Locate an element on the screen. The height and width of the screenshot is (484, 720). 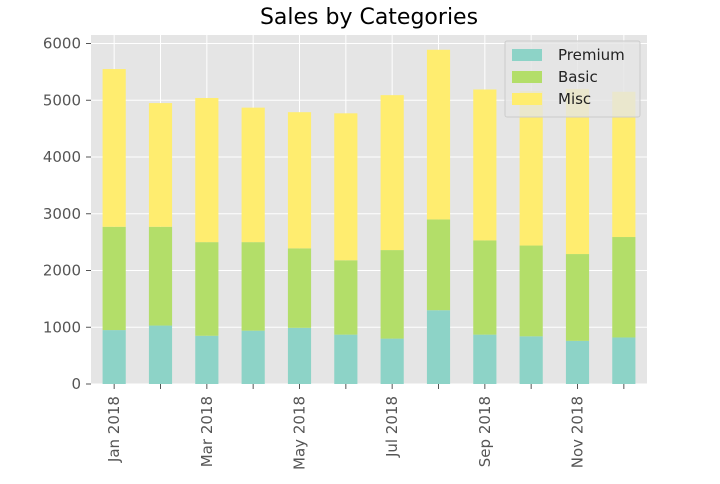
x-tick-label: Jan 2018 is located at coordinates (114, 429).